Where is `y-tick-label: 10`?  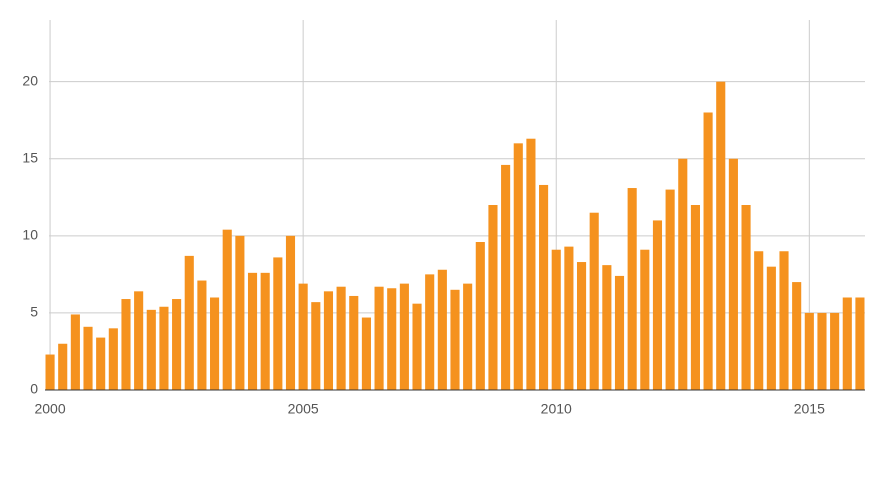
y-tick-label: 10 is located at coordinates (30, 235).